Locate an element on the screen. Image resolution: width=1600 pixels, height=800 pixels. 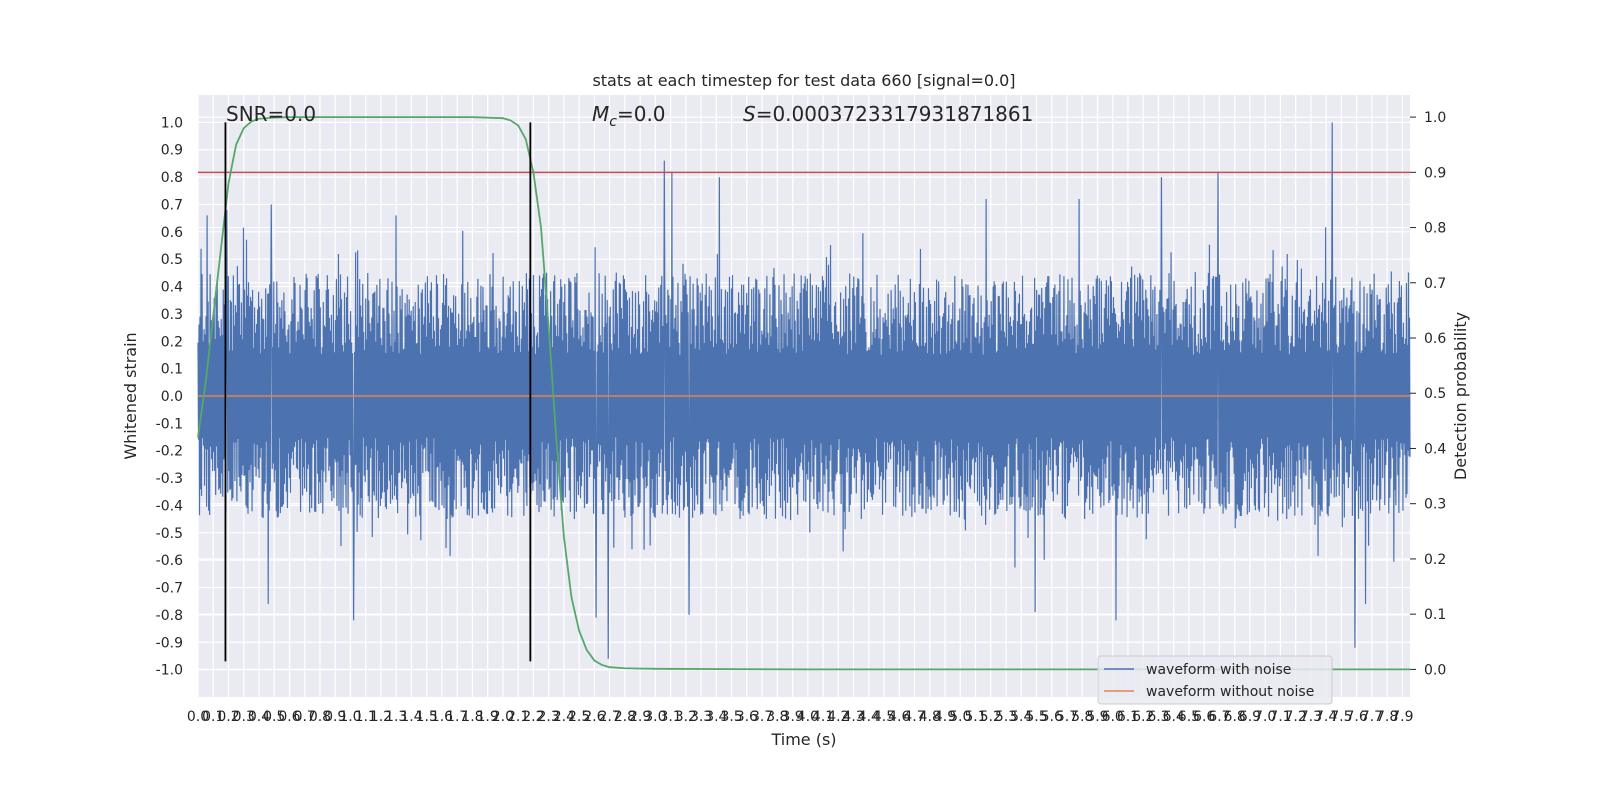
x-tick-label: 1.5 is located at coordinates (427, 717).